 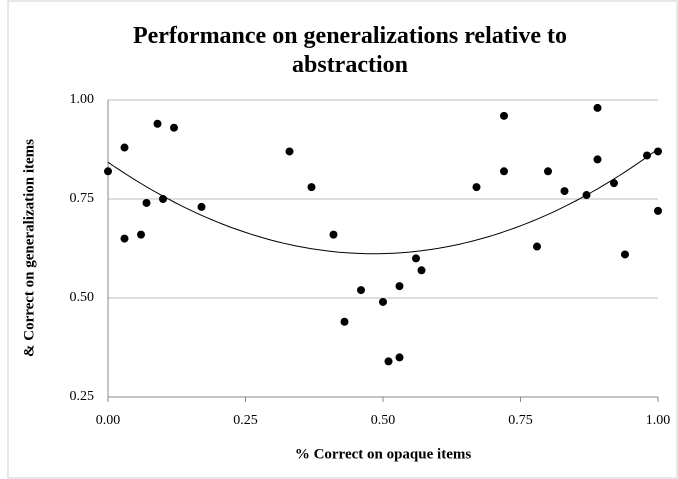 I want to click on x-axis-label: % Correct on opaque items, so click(x=383, y=454).